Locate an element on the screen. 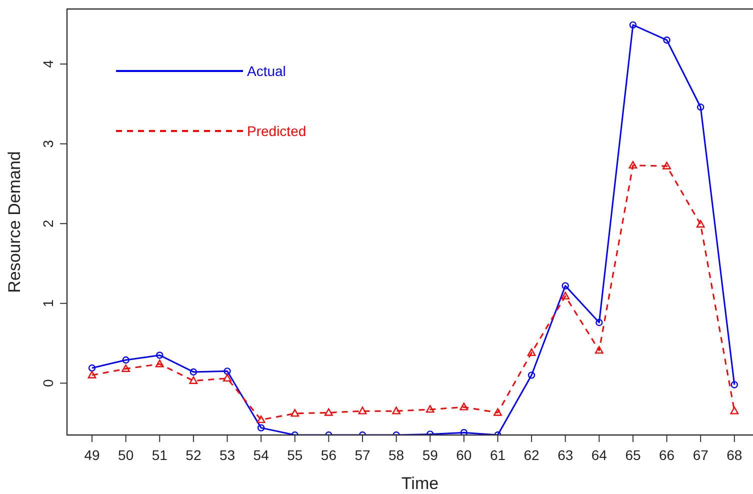 This screenshot has height=494, width=753. x-tick-label: 65 is located at coordinates (633, 455).